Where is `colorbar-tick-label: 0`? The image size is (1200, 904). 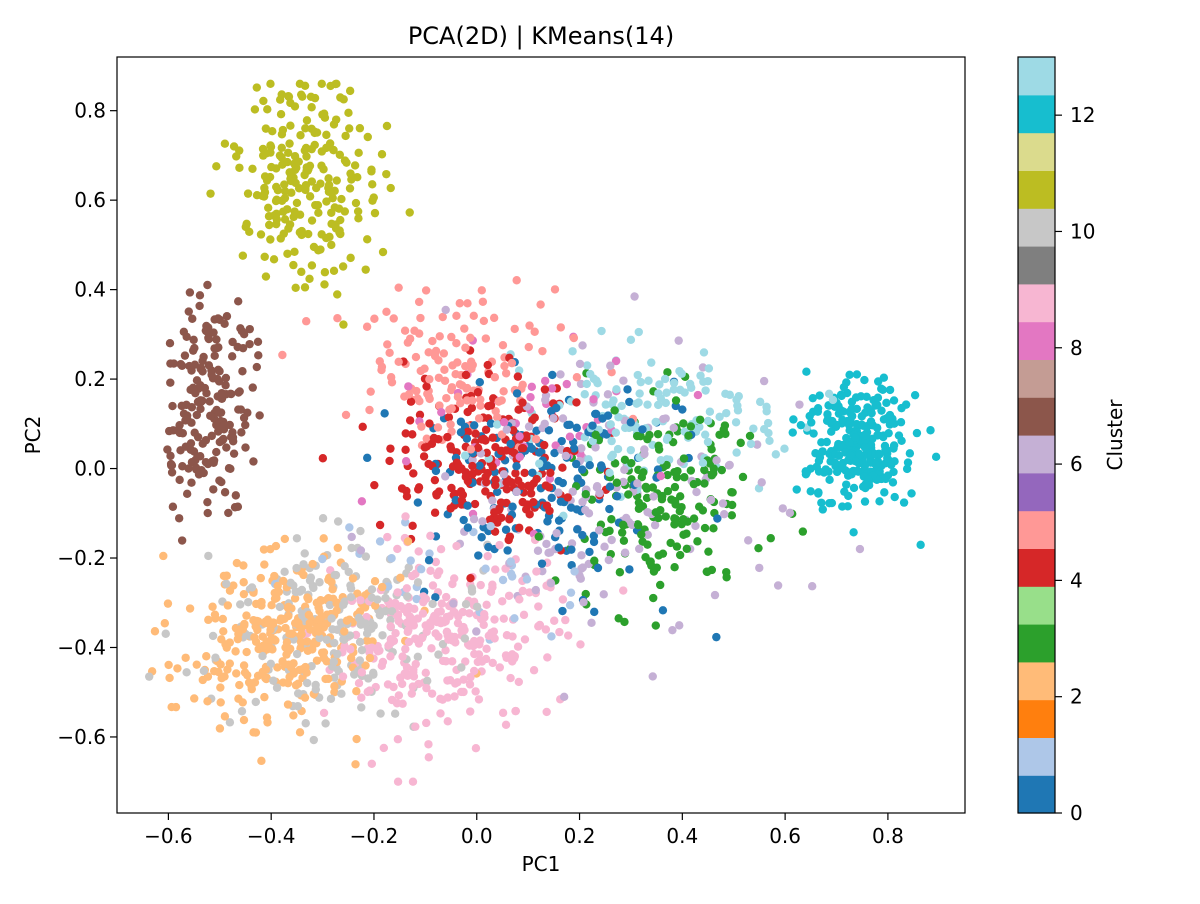
colorbar-tick-label: 0 is located at coordinates (1076, 813).